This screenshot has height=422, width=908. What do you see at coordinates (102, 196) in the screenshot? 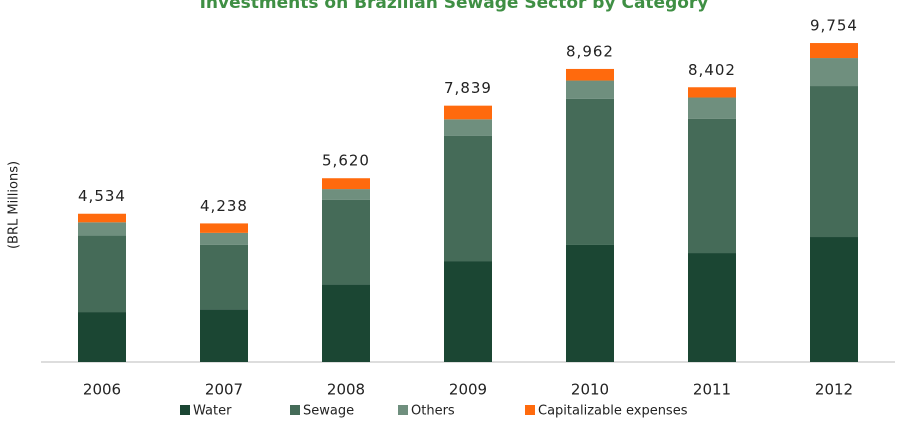
I see `total-label: 4,534` at bounding box center [102, 196].